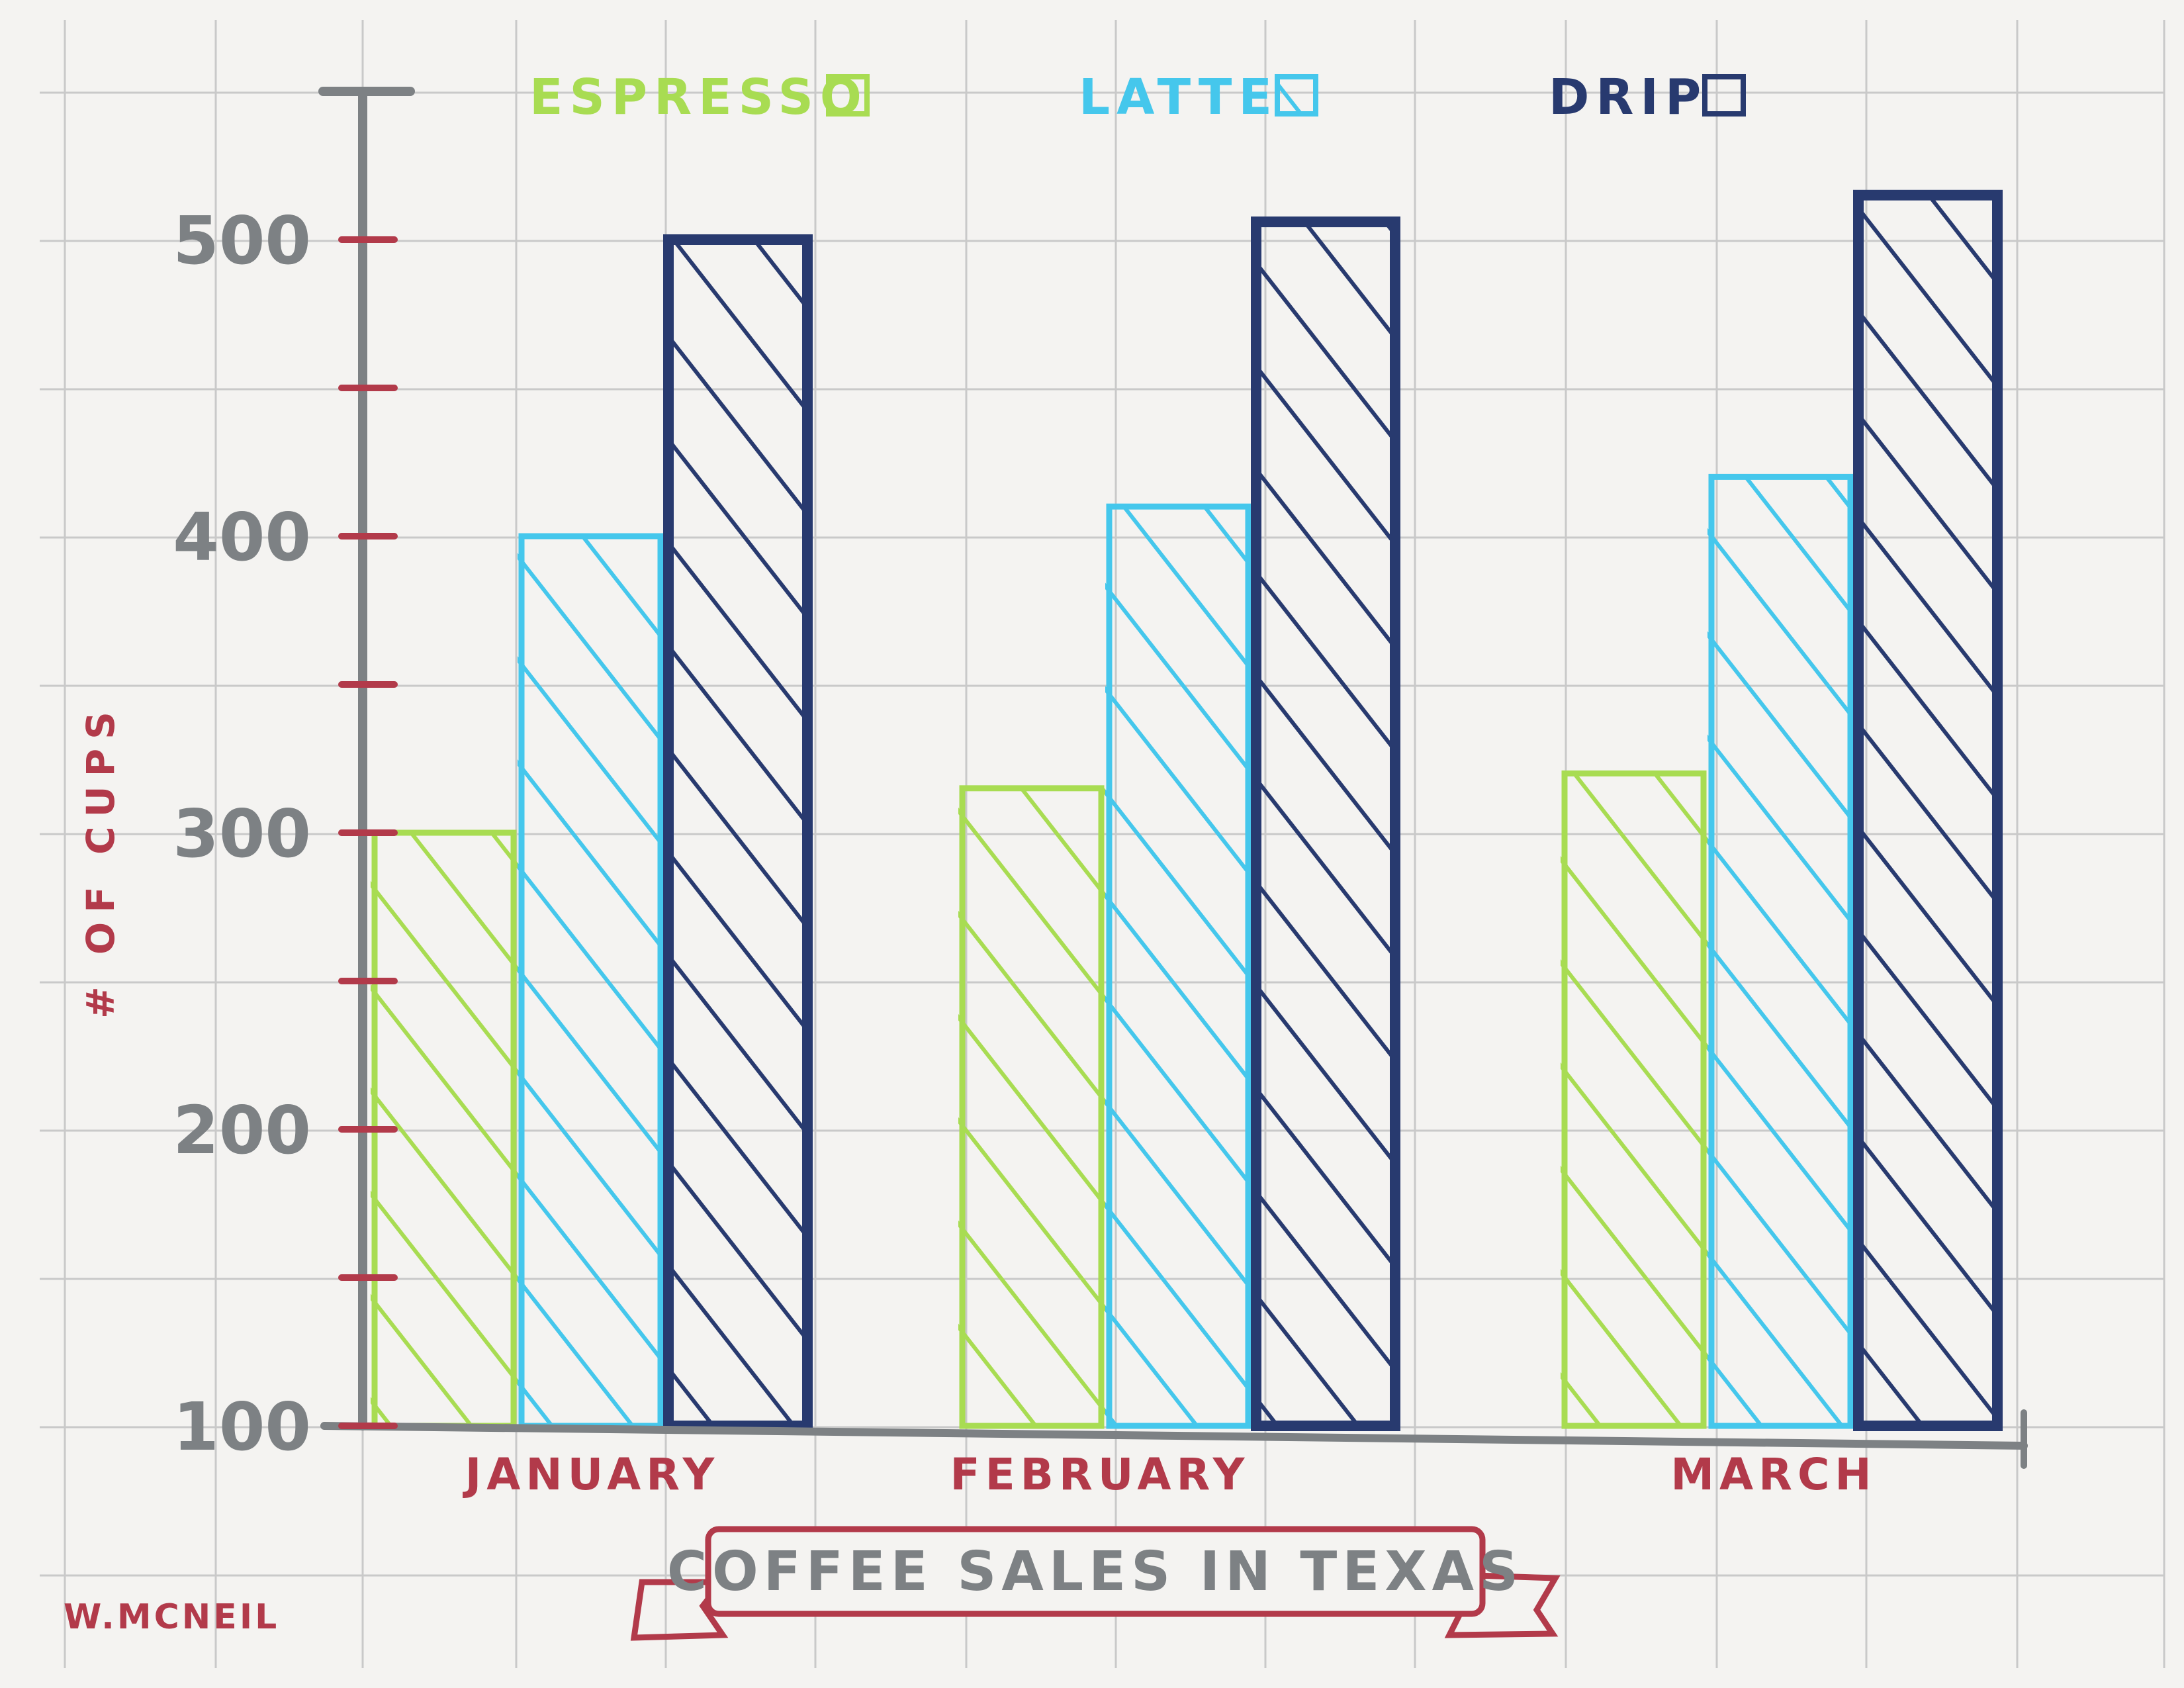 The width and height of the screenshot is (2184, 1688). I want to click on y-tick-label: 200, so click(242, 1130).